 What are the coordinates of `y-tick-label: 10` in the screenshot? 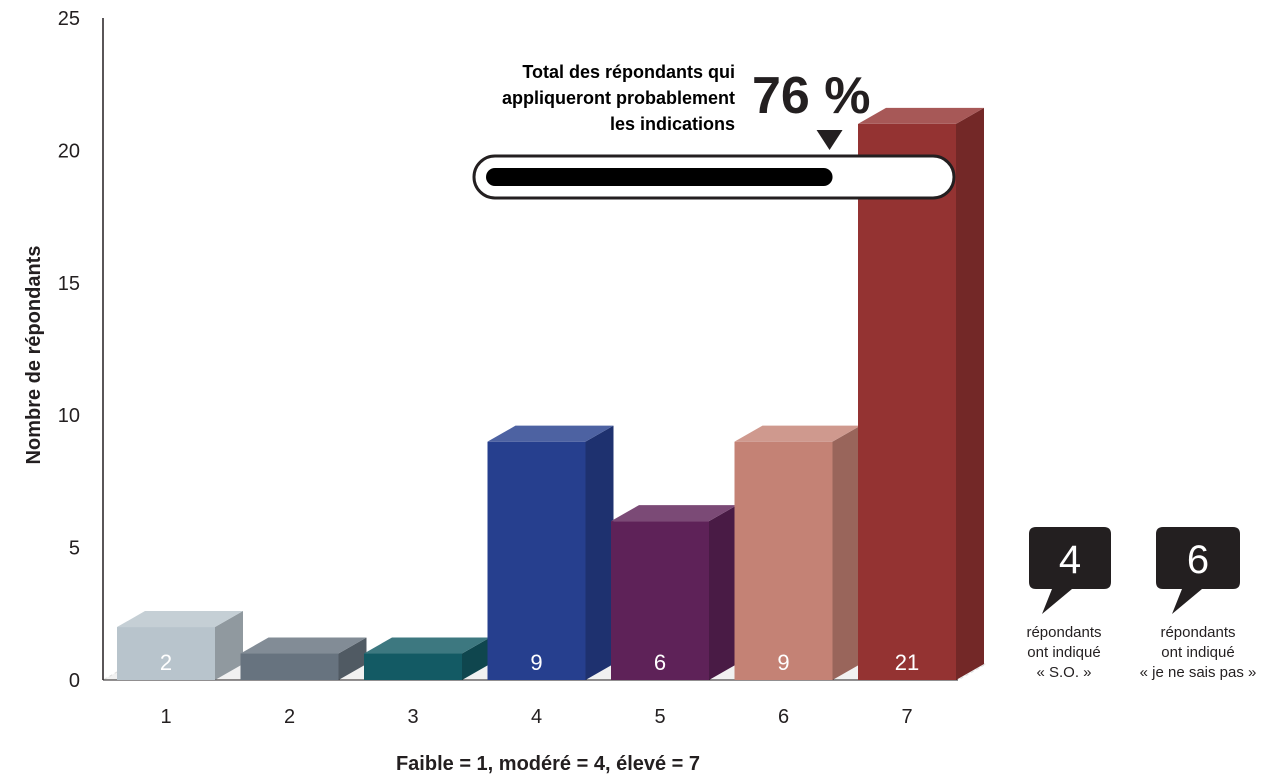 It's located at (69, 416).